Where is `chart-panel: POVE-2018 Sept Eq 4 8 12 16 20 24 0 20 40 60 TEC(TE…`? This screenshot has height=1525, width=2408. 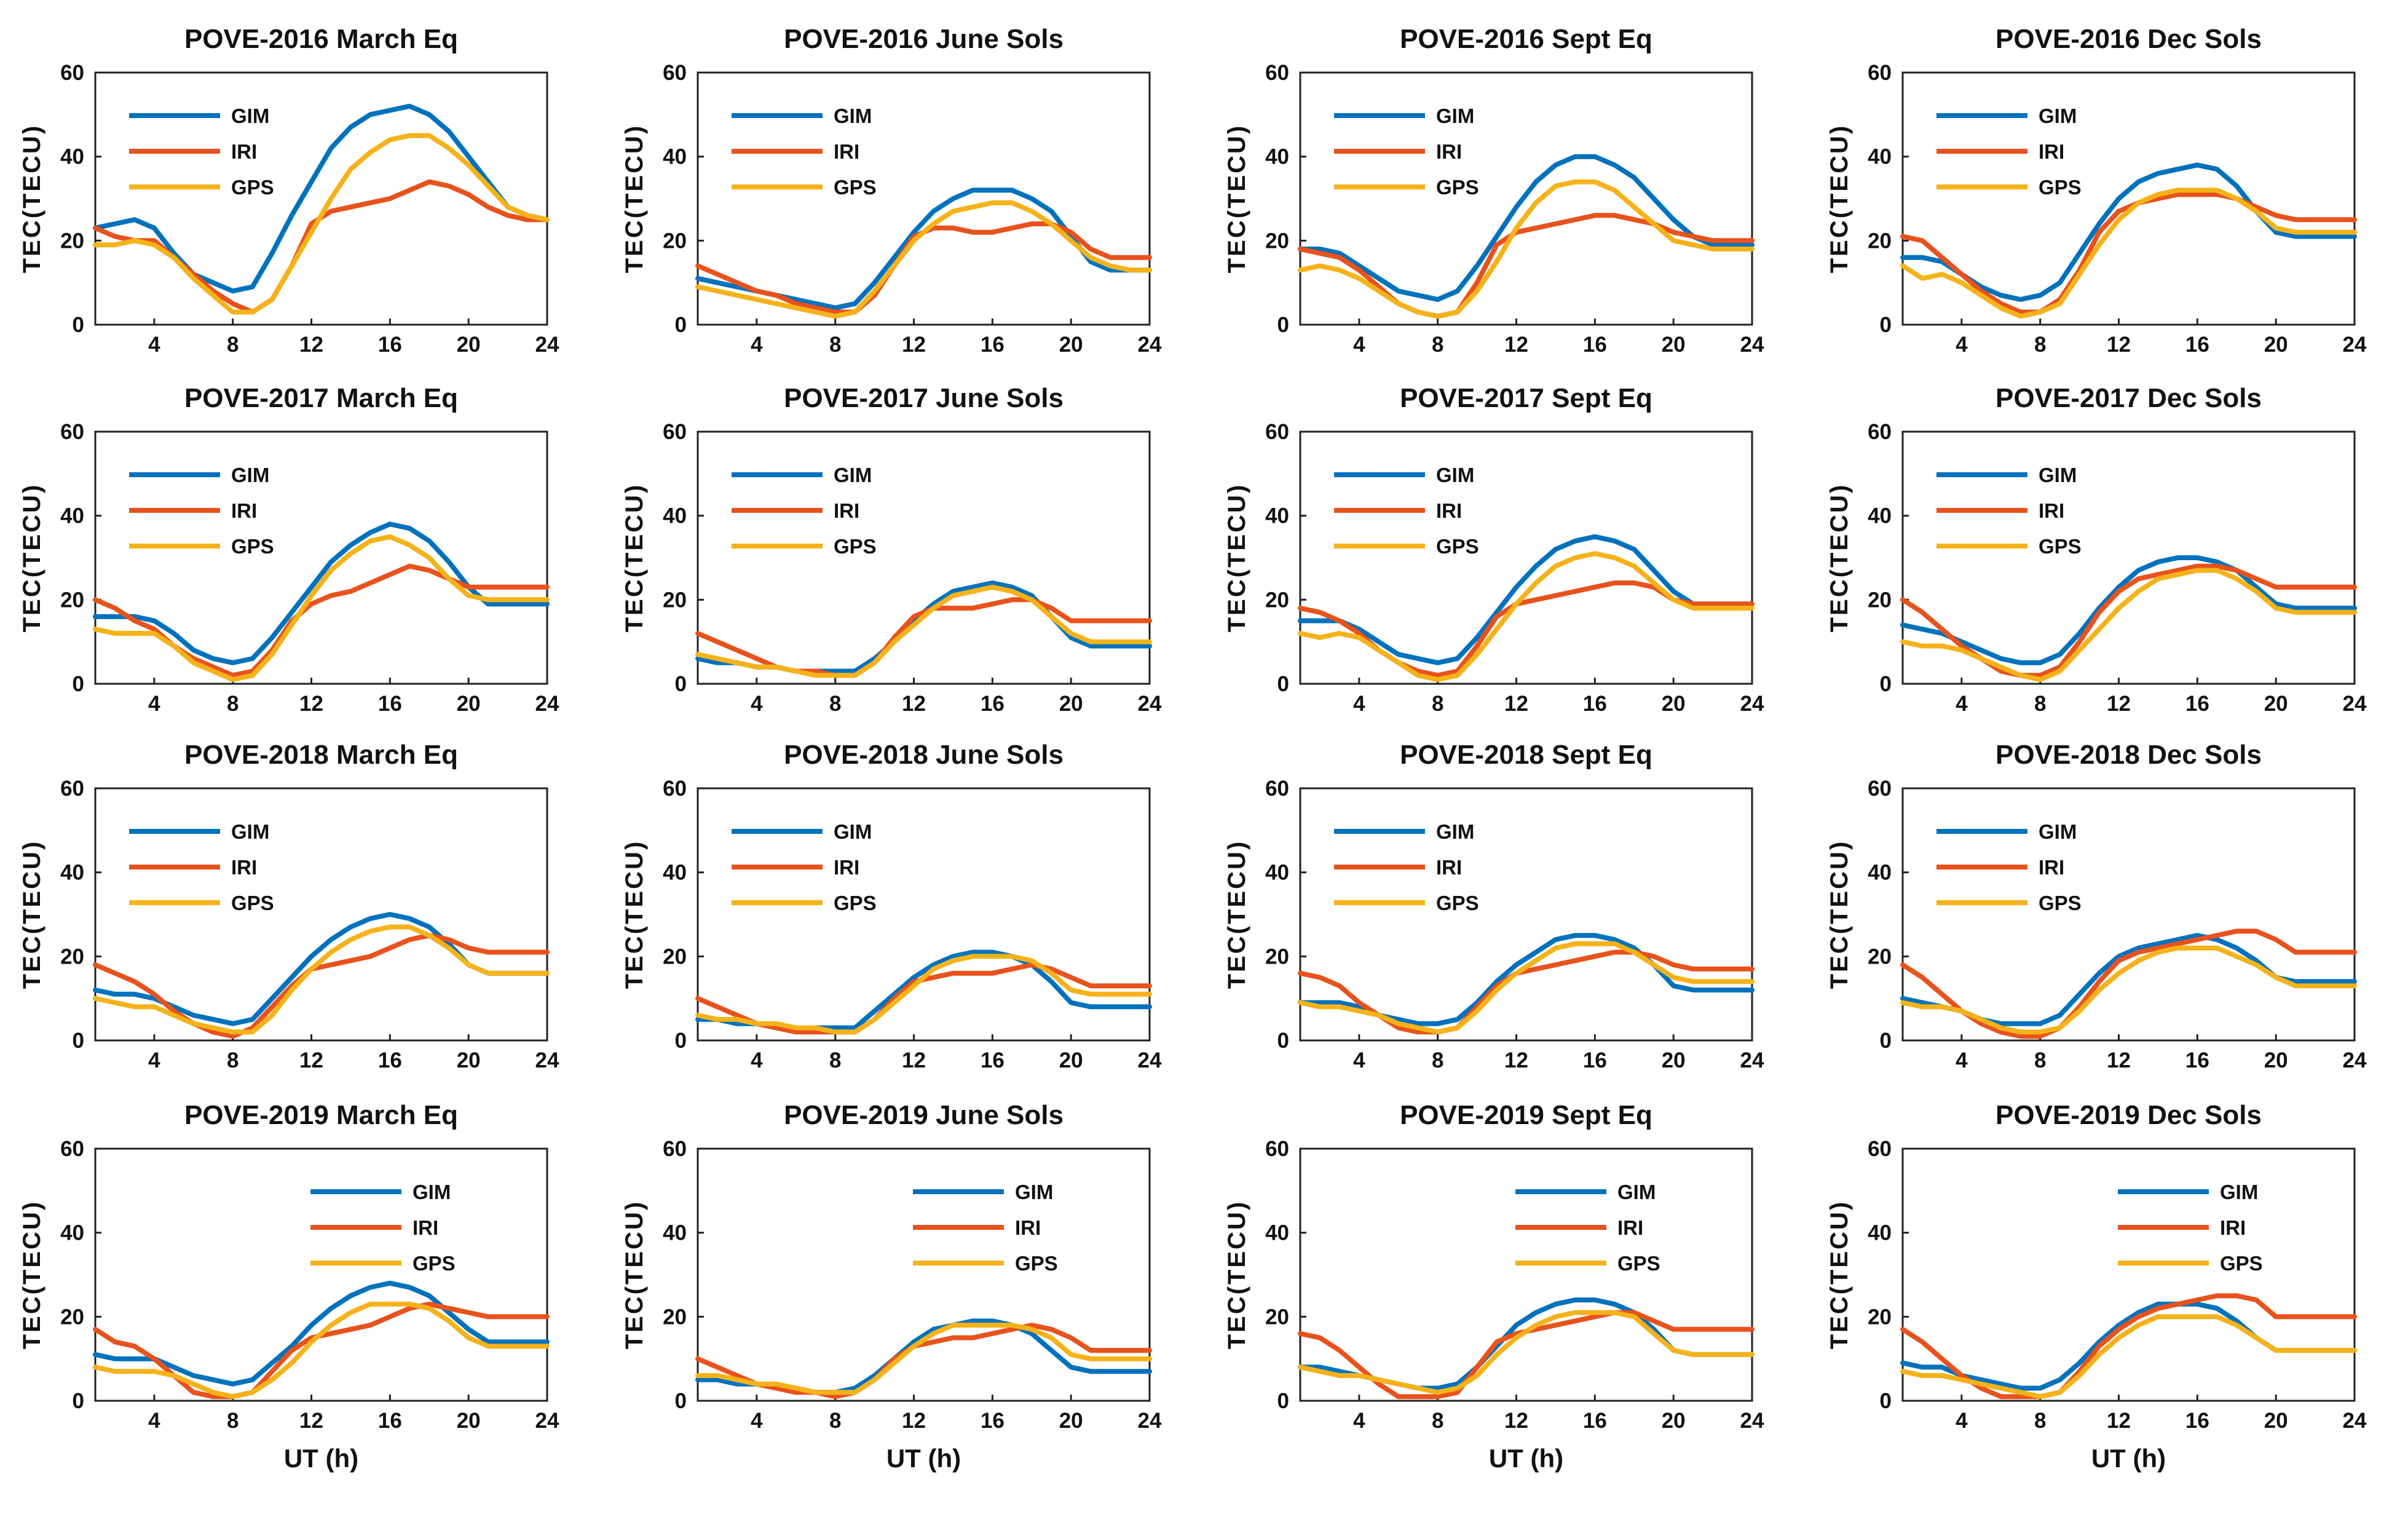 chart-panel: POVE-2018 Sept Eq 4 8 12 16 20 24 0 20 40 60 TEC(TE… is located at coordinates (1493, 906).